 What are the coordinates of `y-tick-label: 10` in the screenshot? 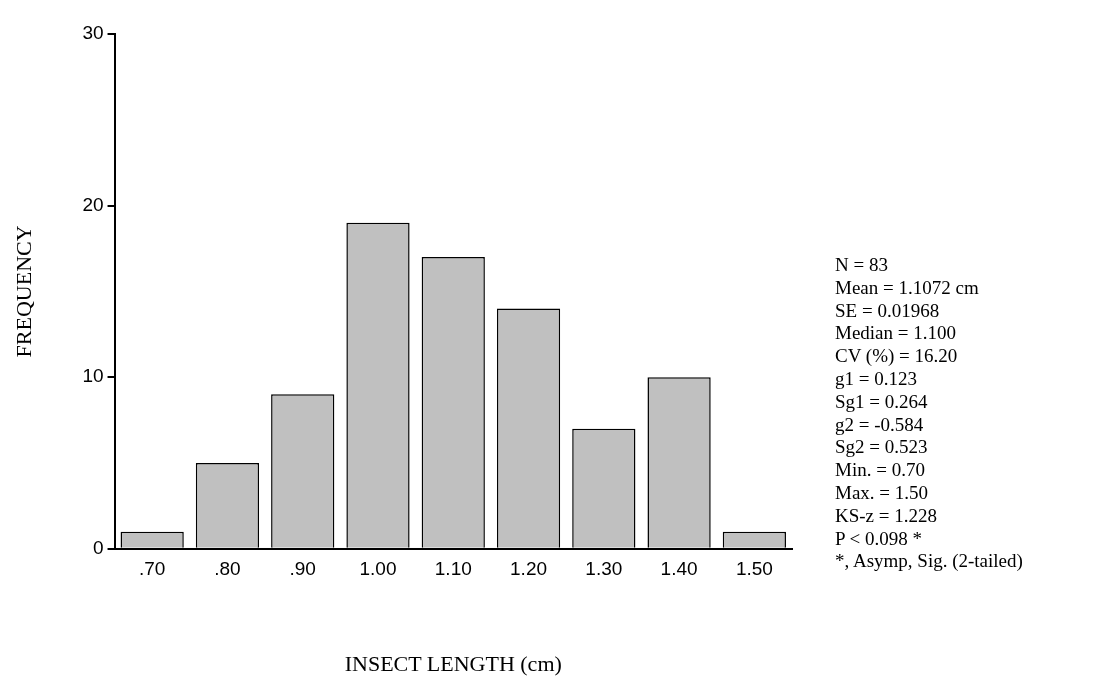 It's located at (93, 376).